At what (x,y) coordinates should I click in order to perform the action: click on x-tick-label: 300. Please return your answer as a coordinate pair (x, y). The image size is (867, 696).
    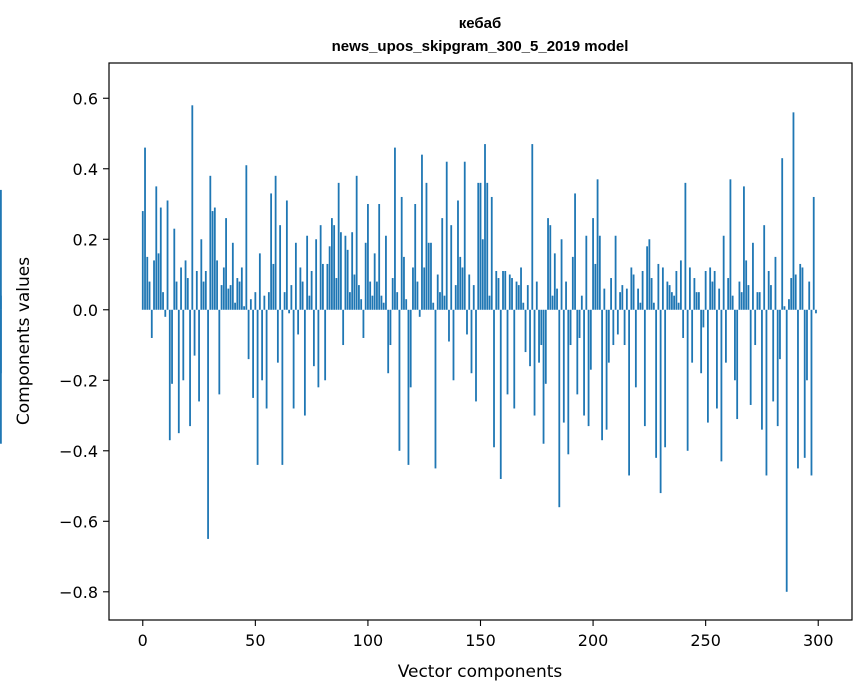
    Looking at the image, I should click on (818, 640).